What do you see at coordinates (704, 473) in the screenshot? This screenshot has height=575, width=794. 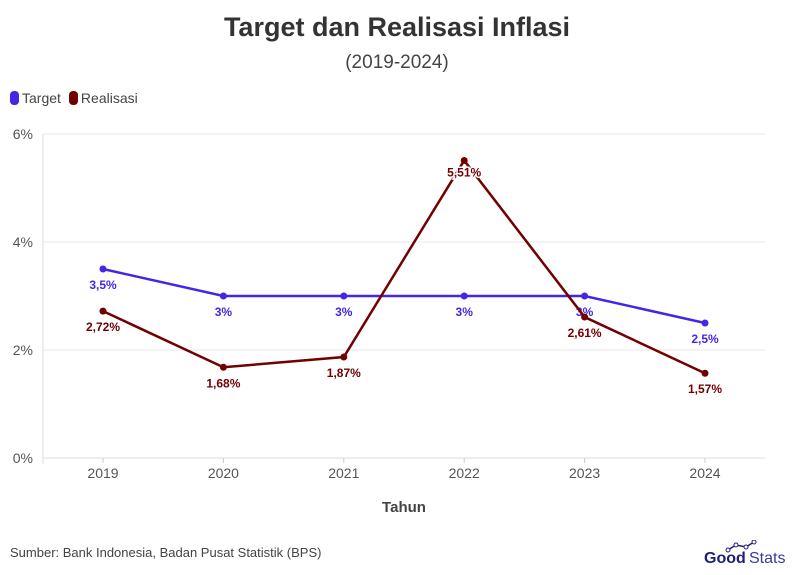 I see `x-tick-label: 2024` at bounding box center [704, 473].